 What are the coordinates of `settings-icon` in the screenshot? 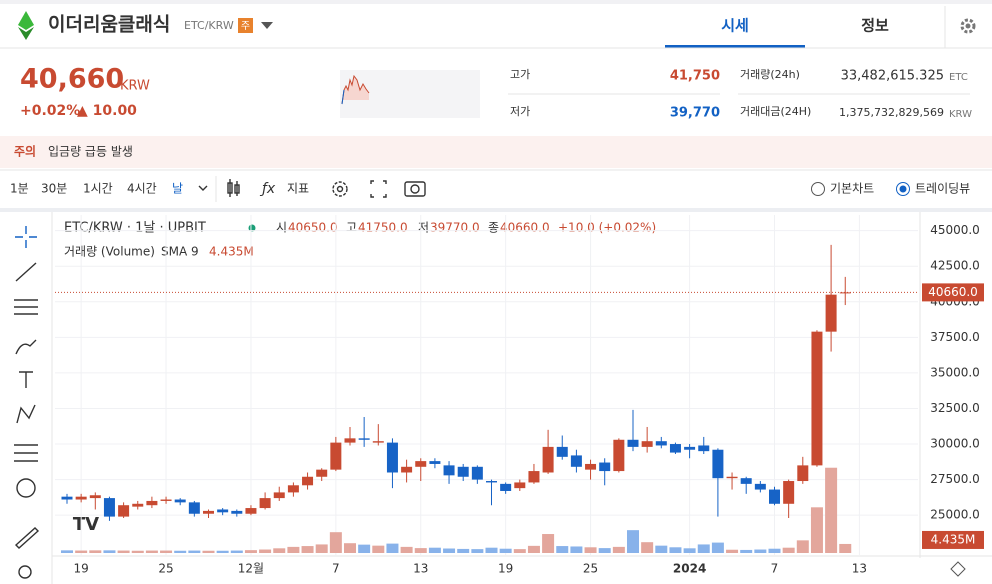 It's located at (340, 189).